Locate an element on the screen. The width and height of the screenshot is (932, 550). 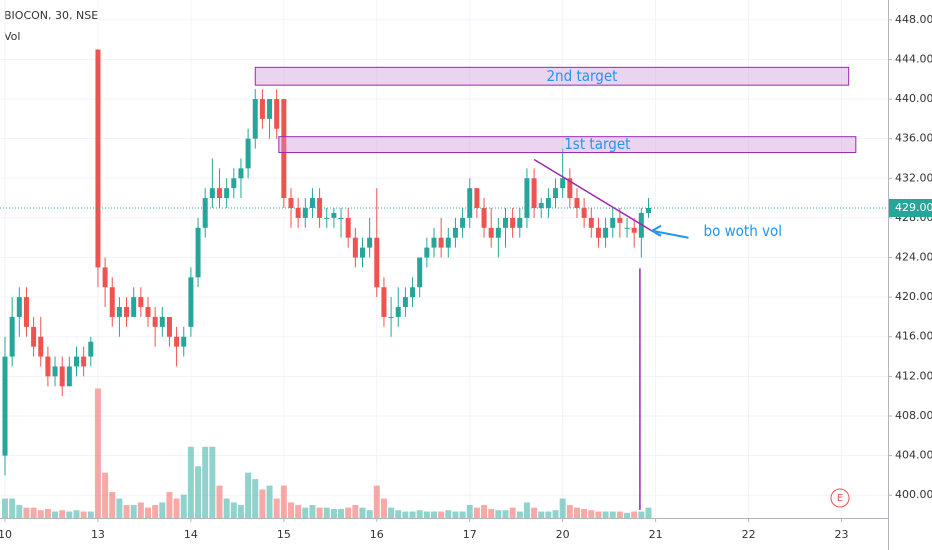
y-tick-label: 408.00 is located at coordinates (913, 415).